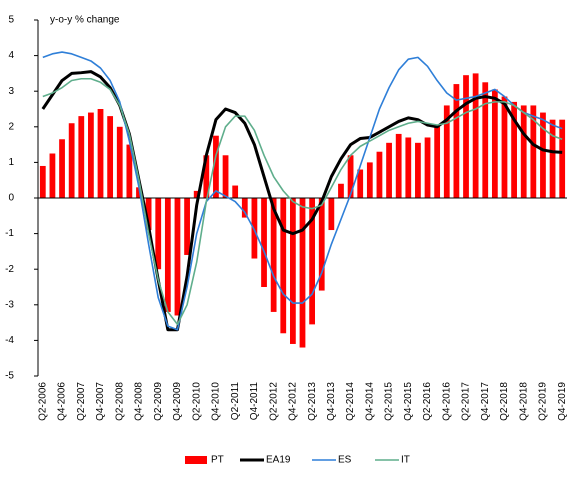 This screenshot has width=567, height=479. I want to click on x-tick-label: Q2-2010, so click(196, 401).